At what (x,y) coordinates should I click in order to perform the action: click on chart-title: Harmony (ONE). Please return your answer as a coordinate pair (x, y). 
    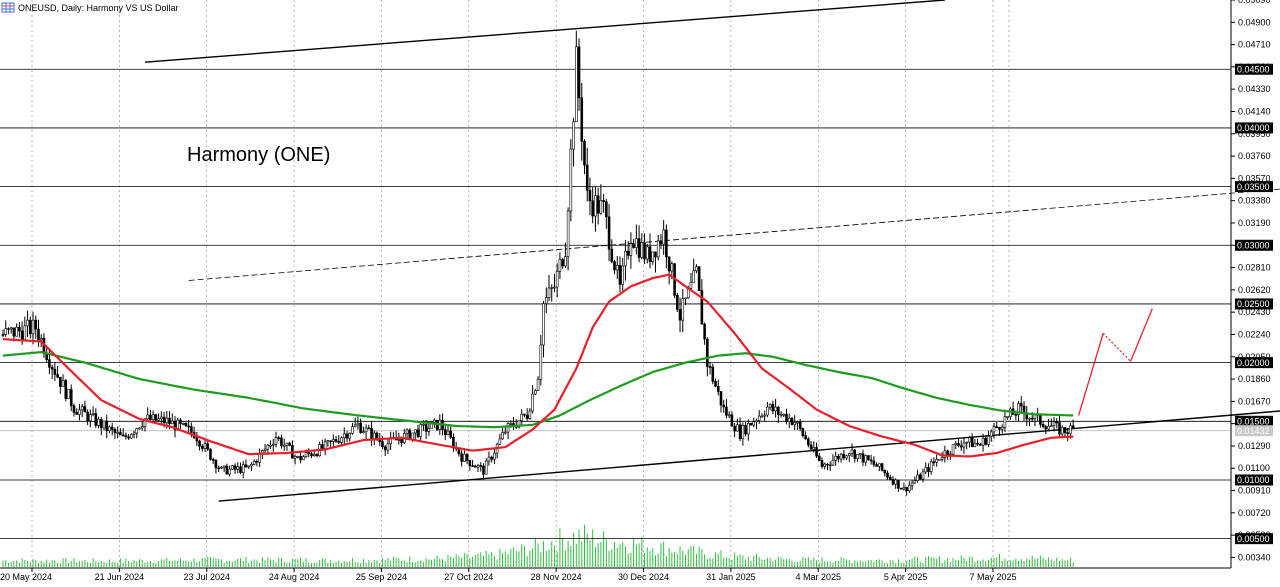
    Looking at the image, I should click on (258, 155).